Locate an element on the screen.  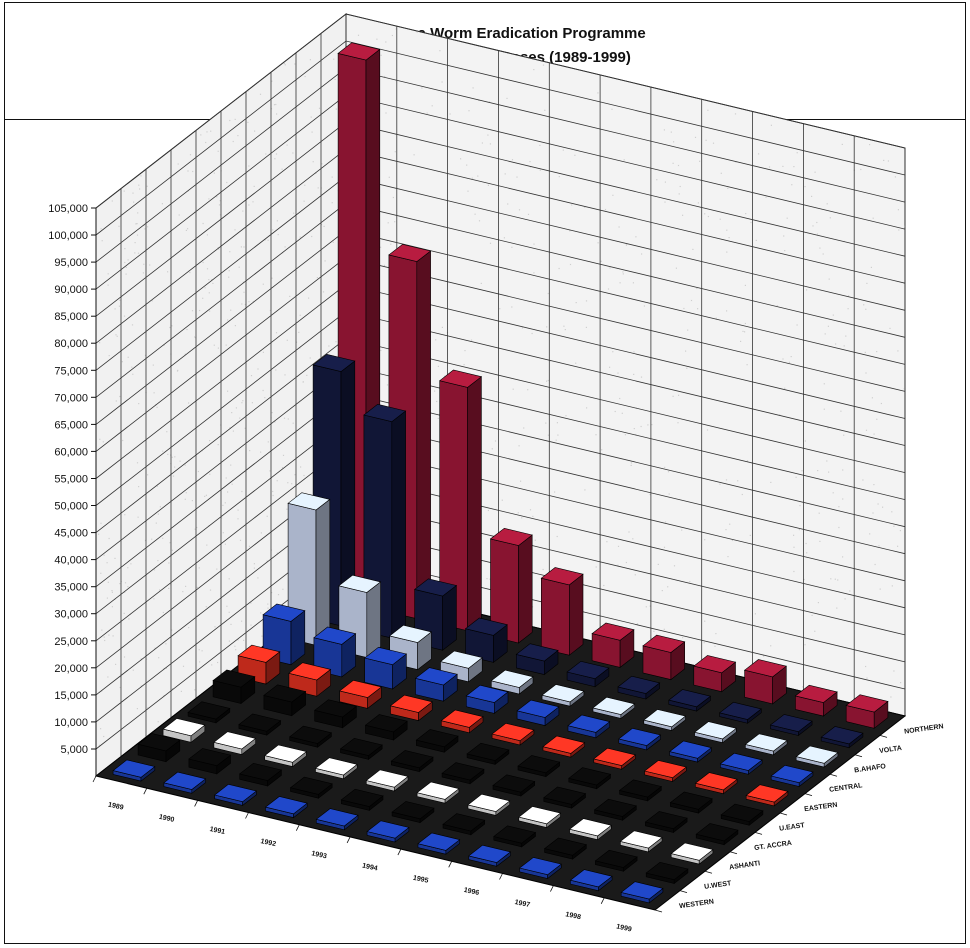
y-tick-label: 20,000 is located at coordinates (71, 669).